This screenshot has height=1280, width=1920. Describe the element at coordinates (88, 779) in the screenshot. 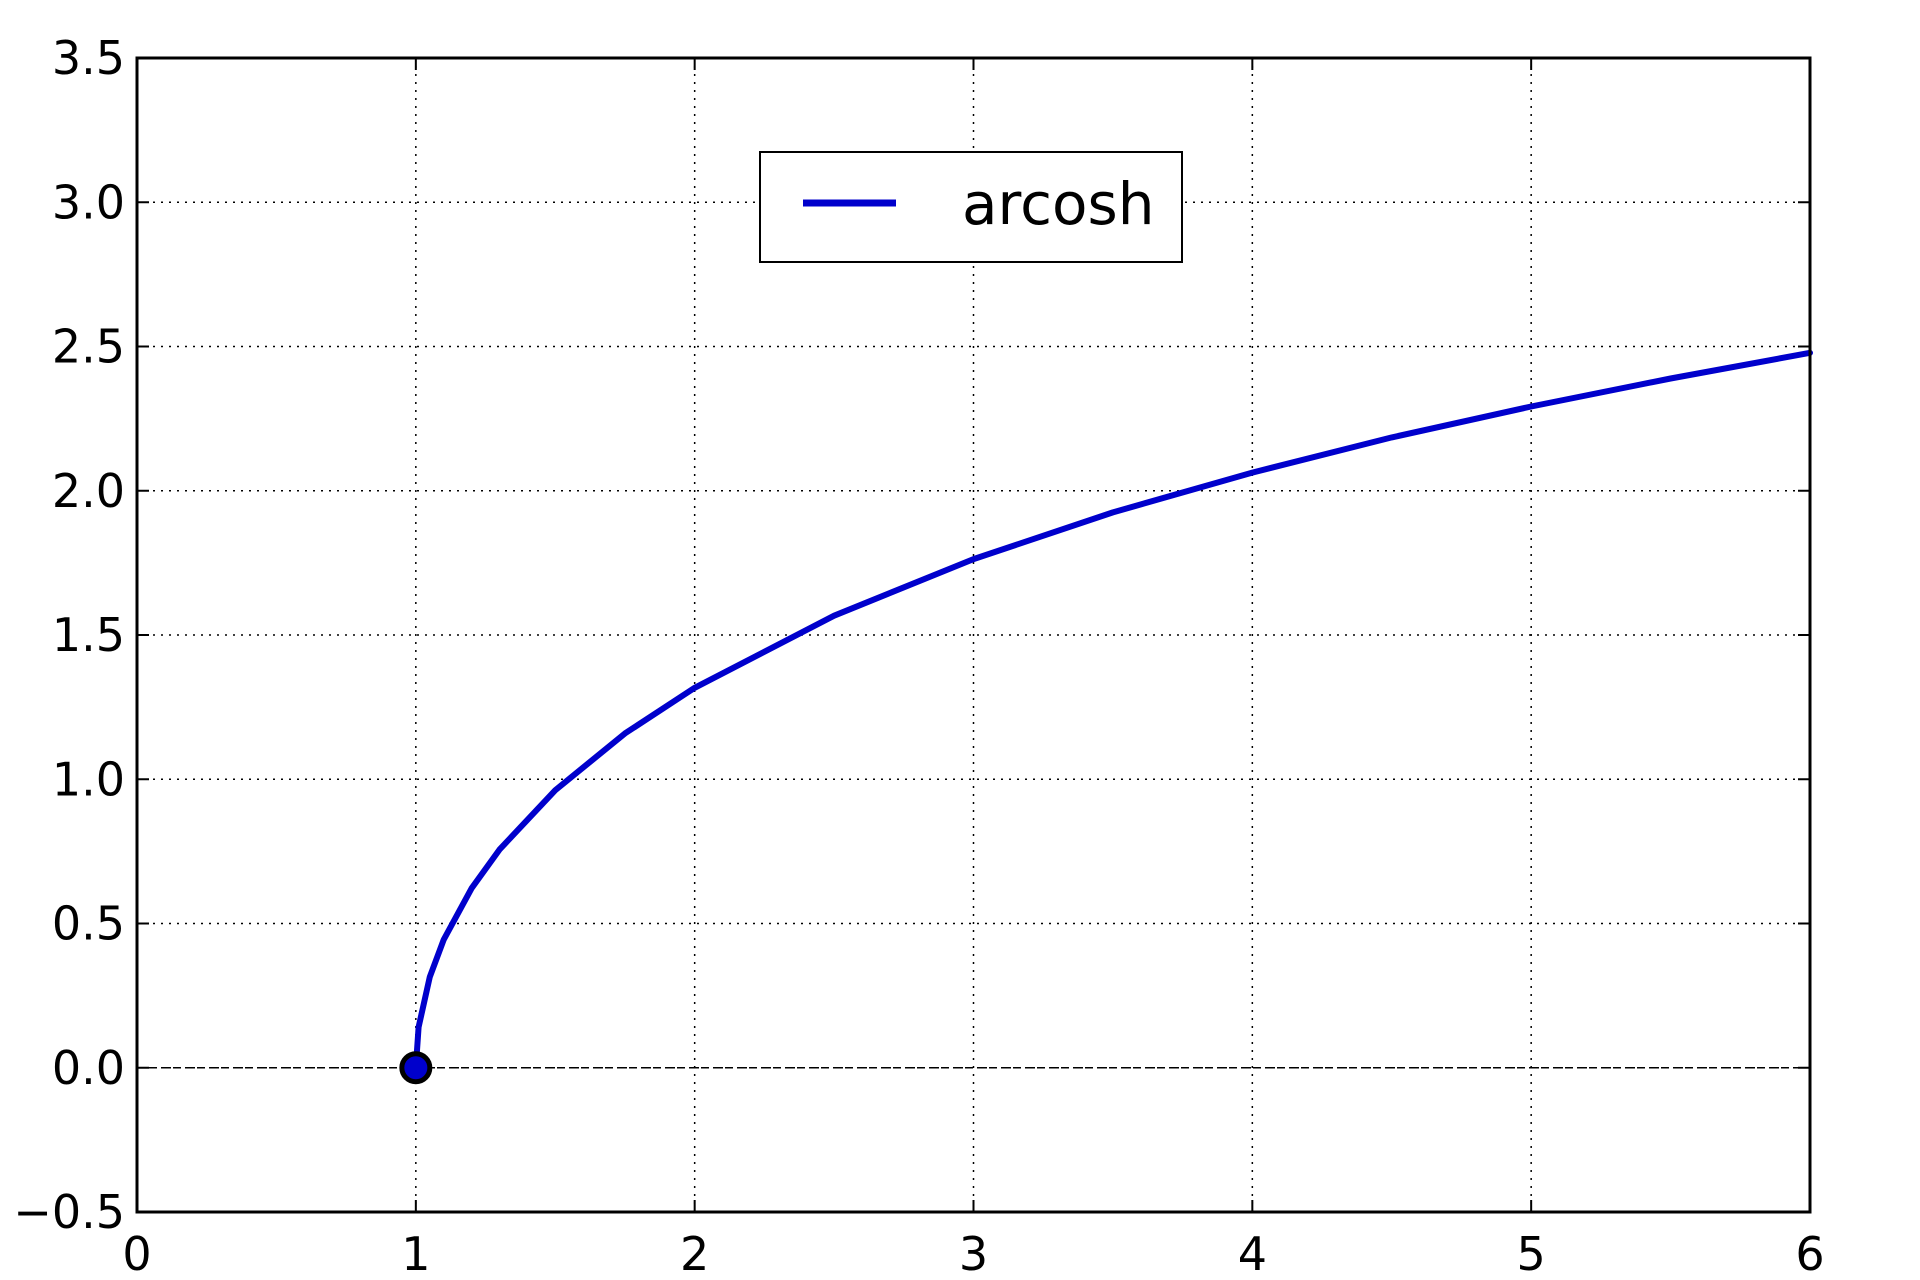

I see `y-tick-label: 1.0` at that location.